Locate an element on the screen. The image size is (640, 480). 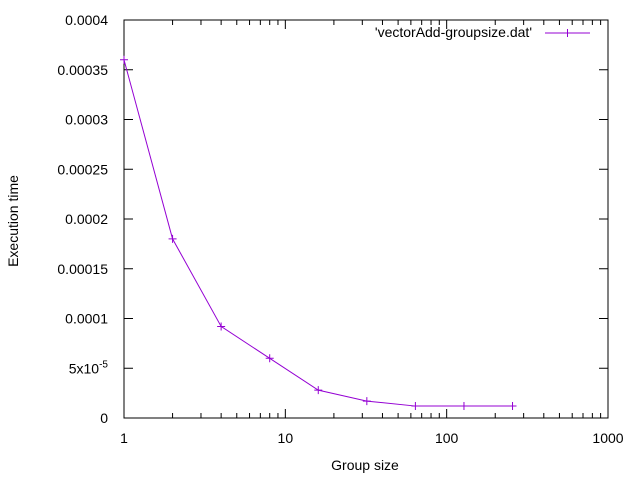
x-tick-label: 10 is located at coordinates (286, 438).